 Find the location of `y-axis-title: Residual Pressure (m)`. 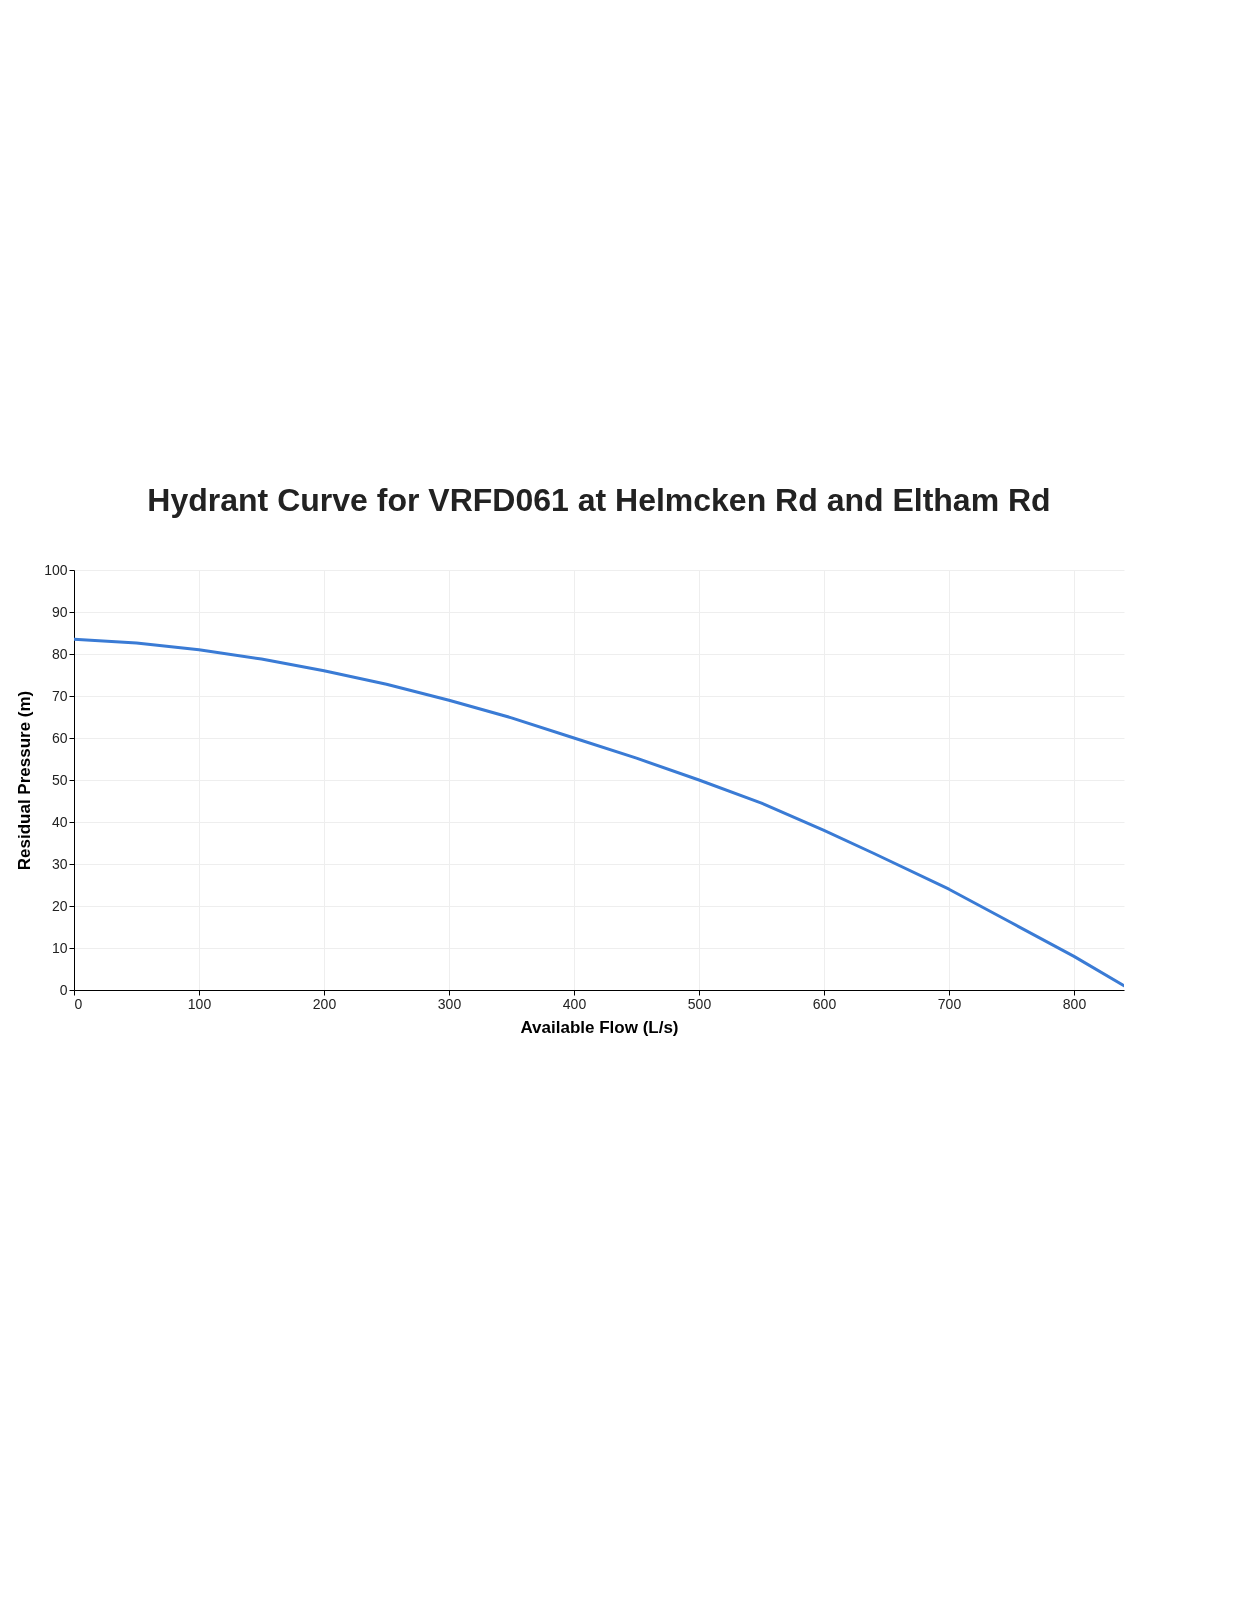

y-axis-title: Residual Pressure (m) is located at coordinates (25, 780).